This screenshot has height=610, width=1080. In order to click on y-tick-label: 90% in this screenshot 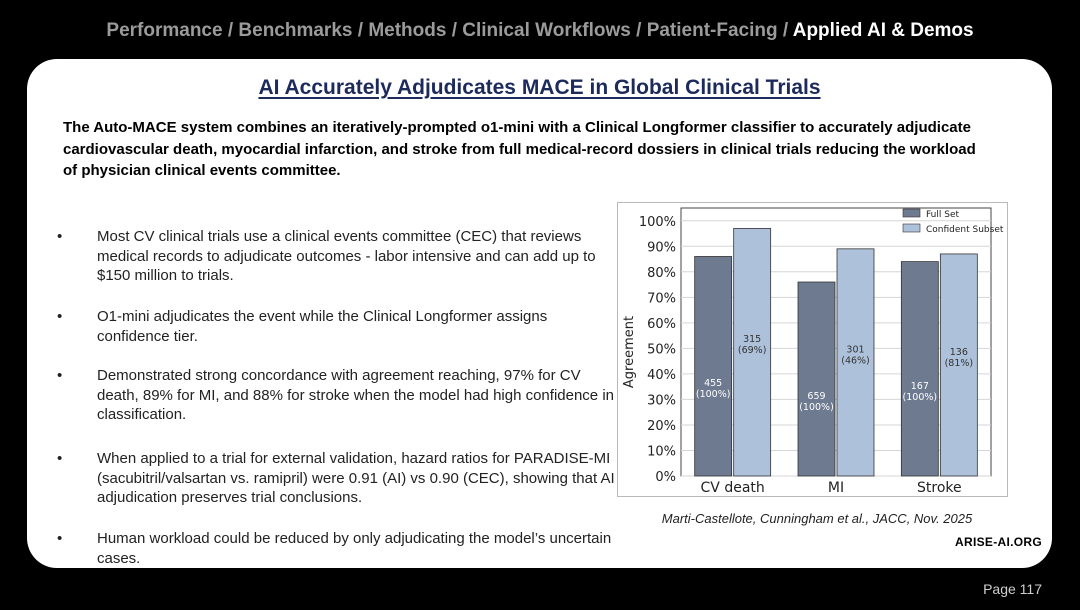, I will do `click(661, 247)`.